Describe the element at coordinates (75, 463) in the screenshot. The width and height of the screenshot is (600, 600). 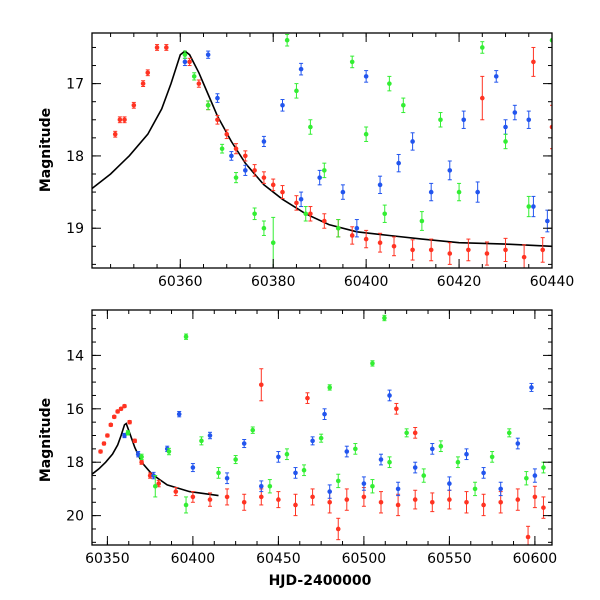
I see `y-tick-label: 18` at that location.